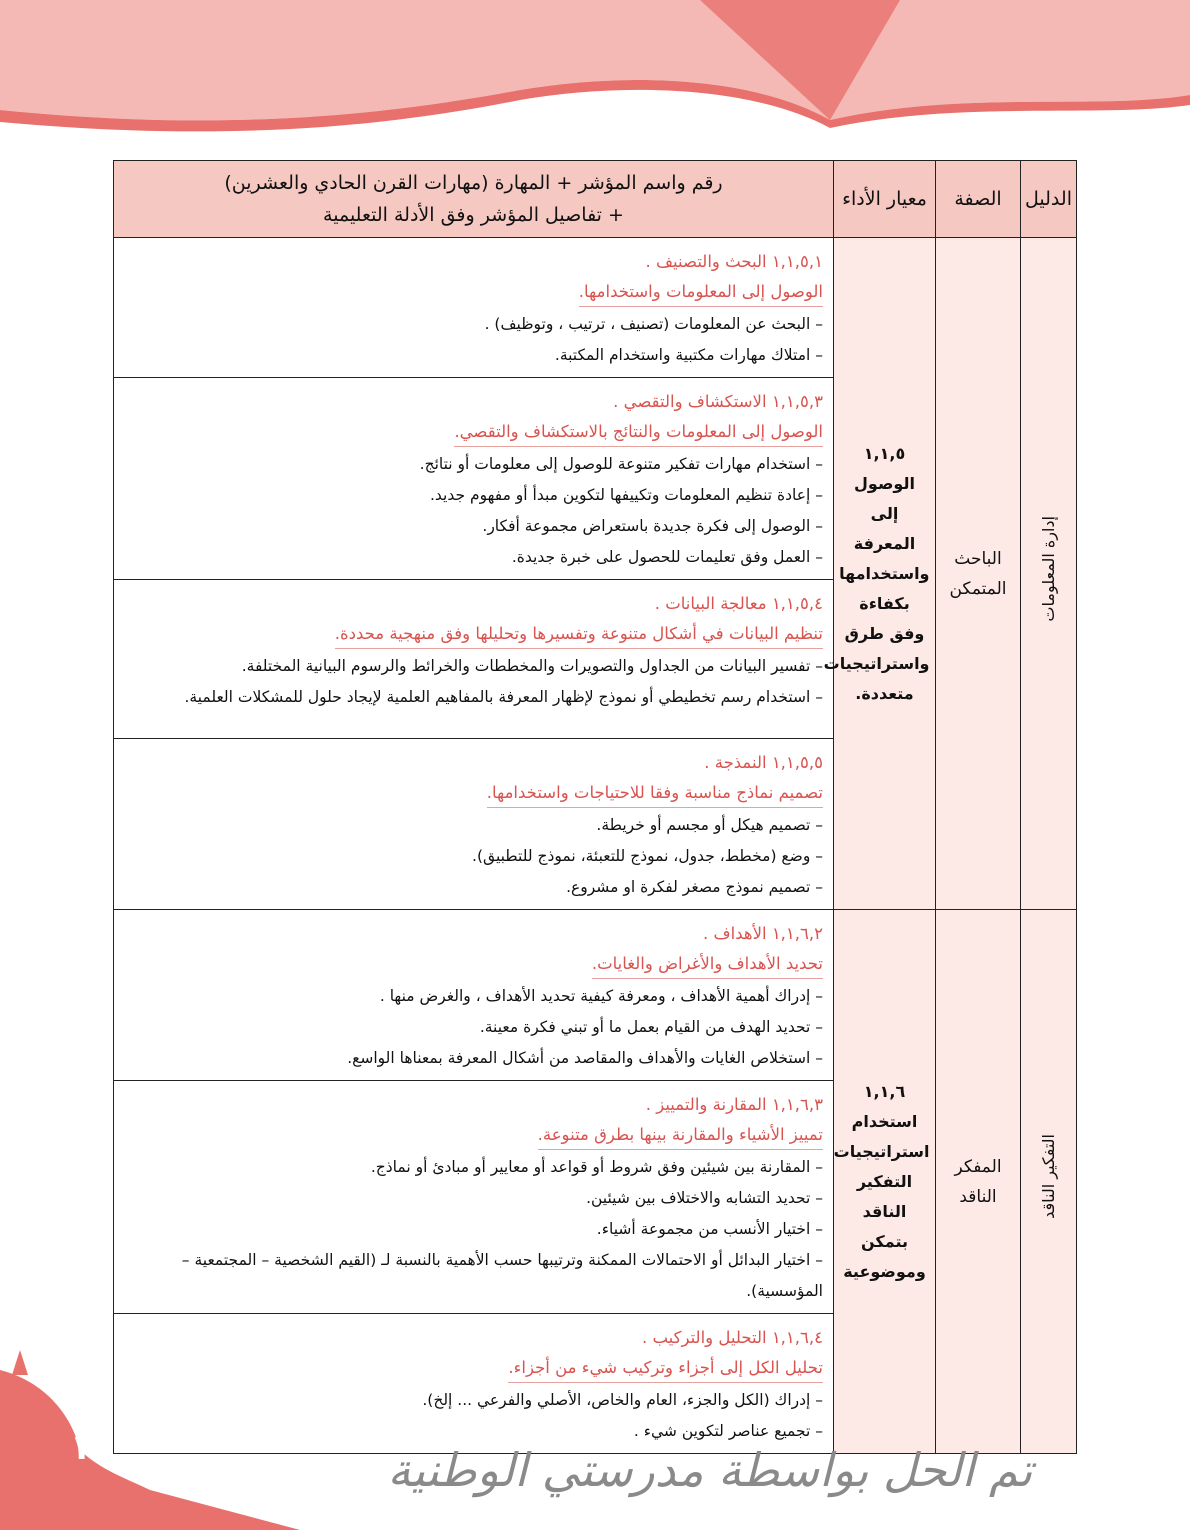  Describe the element at coordinates (732, 1337) in the screenshot. I see `indicator-code: ١,١,٦,٤ التحليل والتركيب .` at that location.